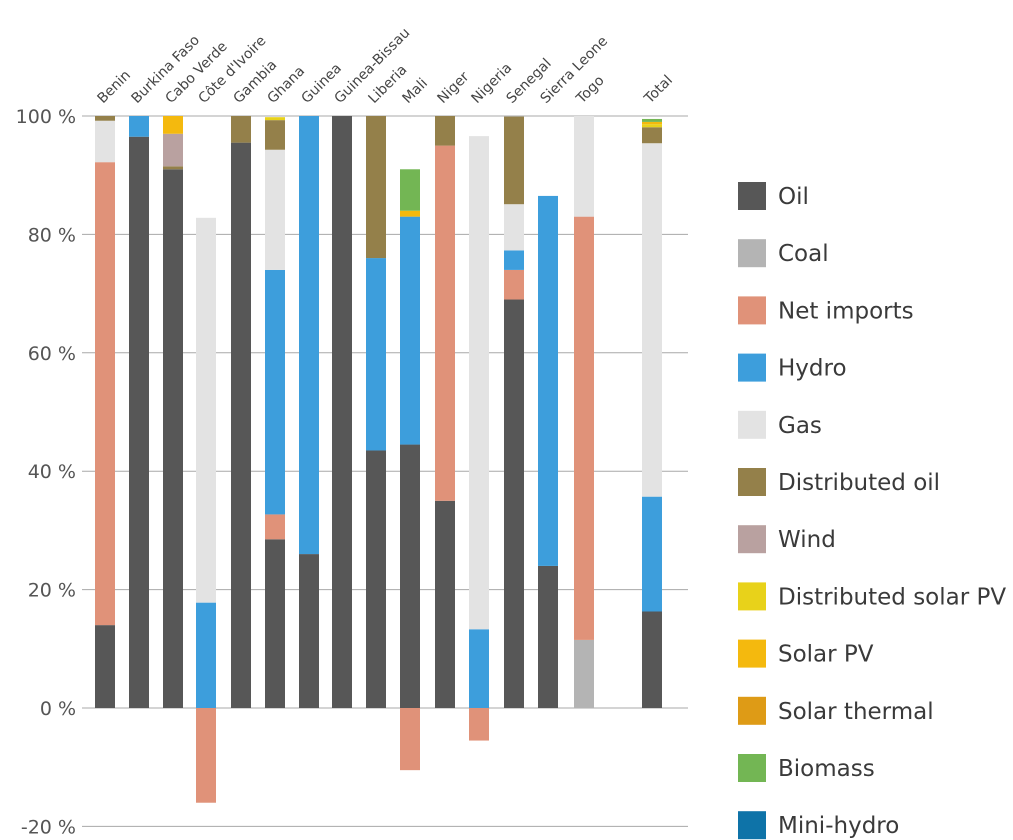  I want to click on legend-label: Wind, so click(807, 540).